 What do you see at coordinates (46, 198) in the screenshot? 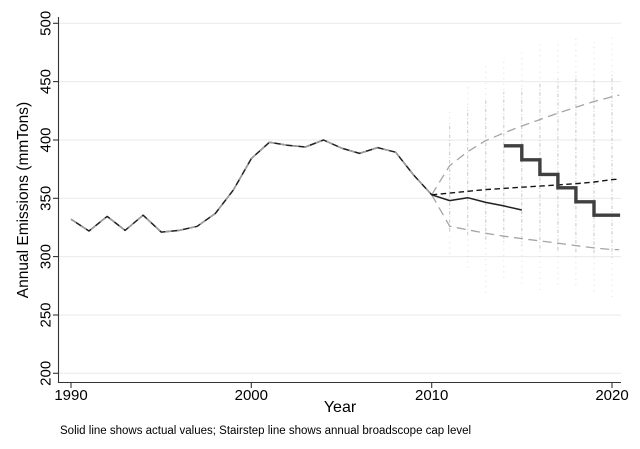
I see `y-tick-label-350: 350` at bounding box center [46, 198].